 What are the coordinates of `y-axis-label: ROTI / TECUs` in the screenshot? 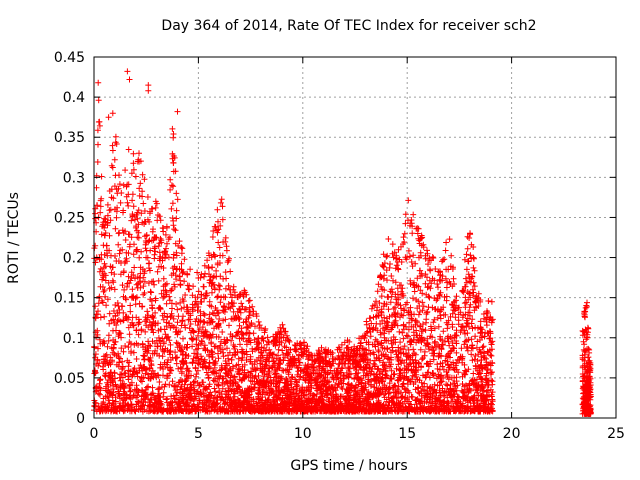 It's located at (14, 238).